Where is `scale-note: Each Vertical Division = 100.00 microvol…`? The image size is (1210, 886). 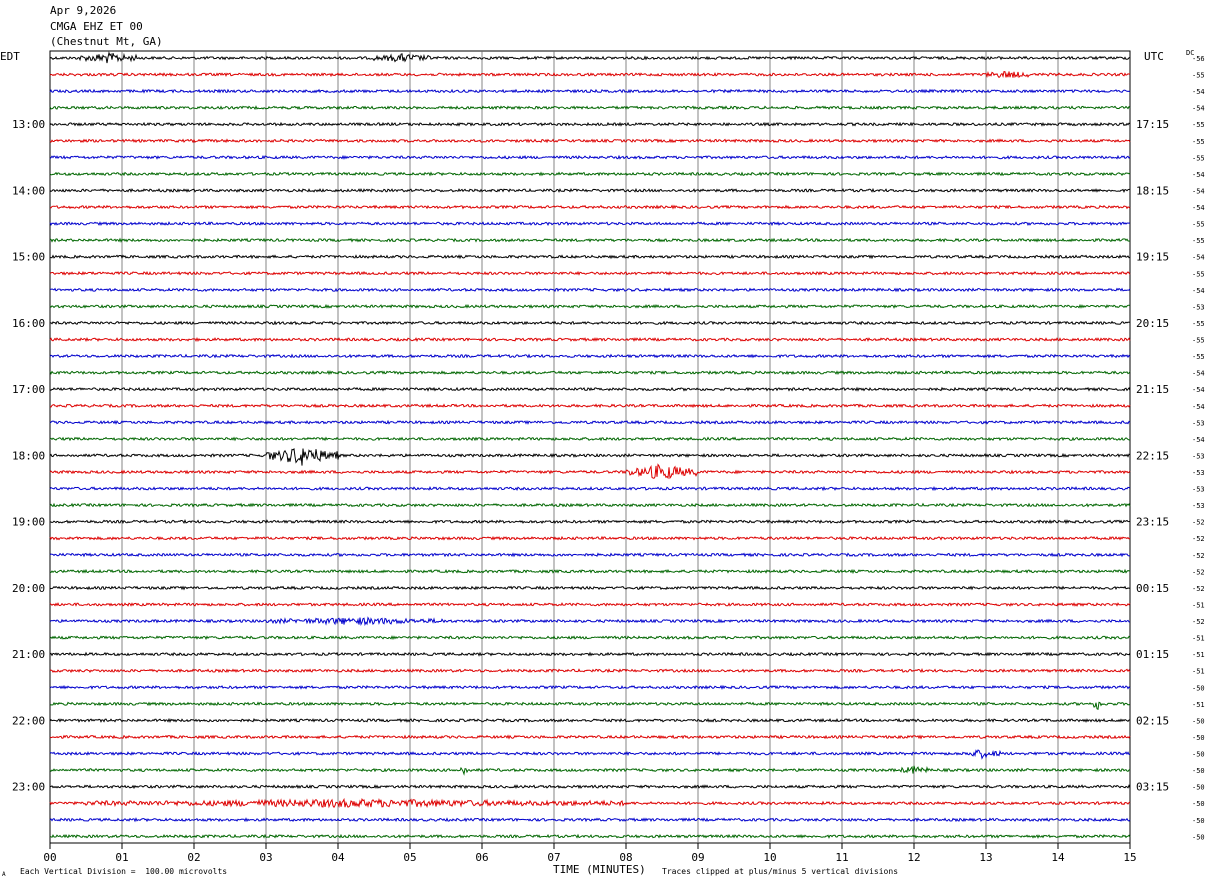 scale-note: Each Vertical Division = 100.00 microvol… is located at coordinates (124, 871).